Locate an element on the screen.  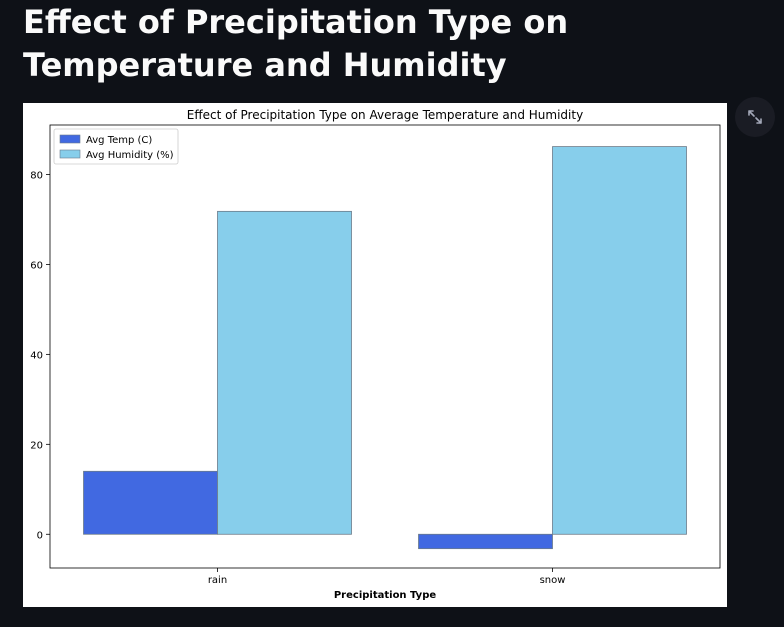
y-tick-label: 40 is located at coordinates (36, 355).